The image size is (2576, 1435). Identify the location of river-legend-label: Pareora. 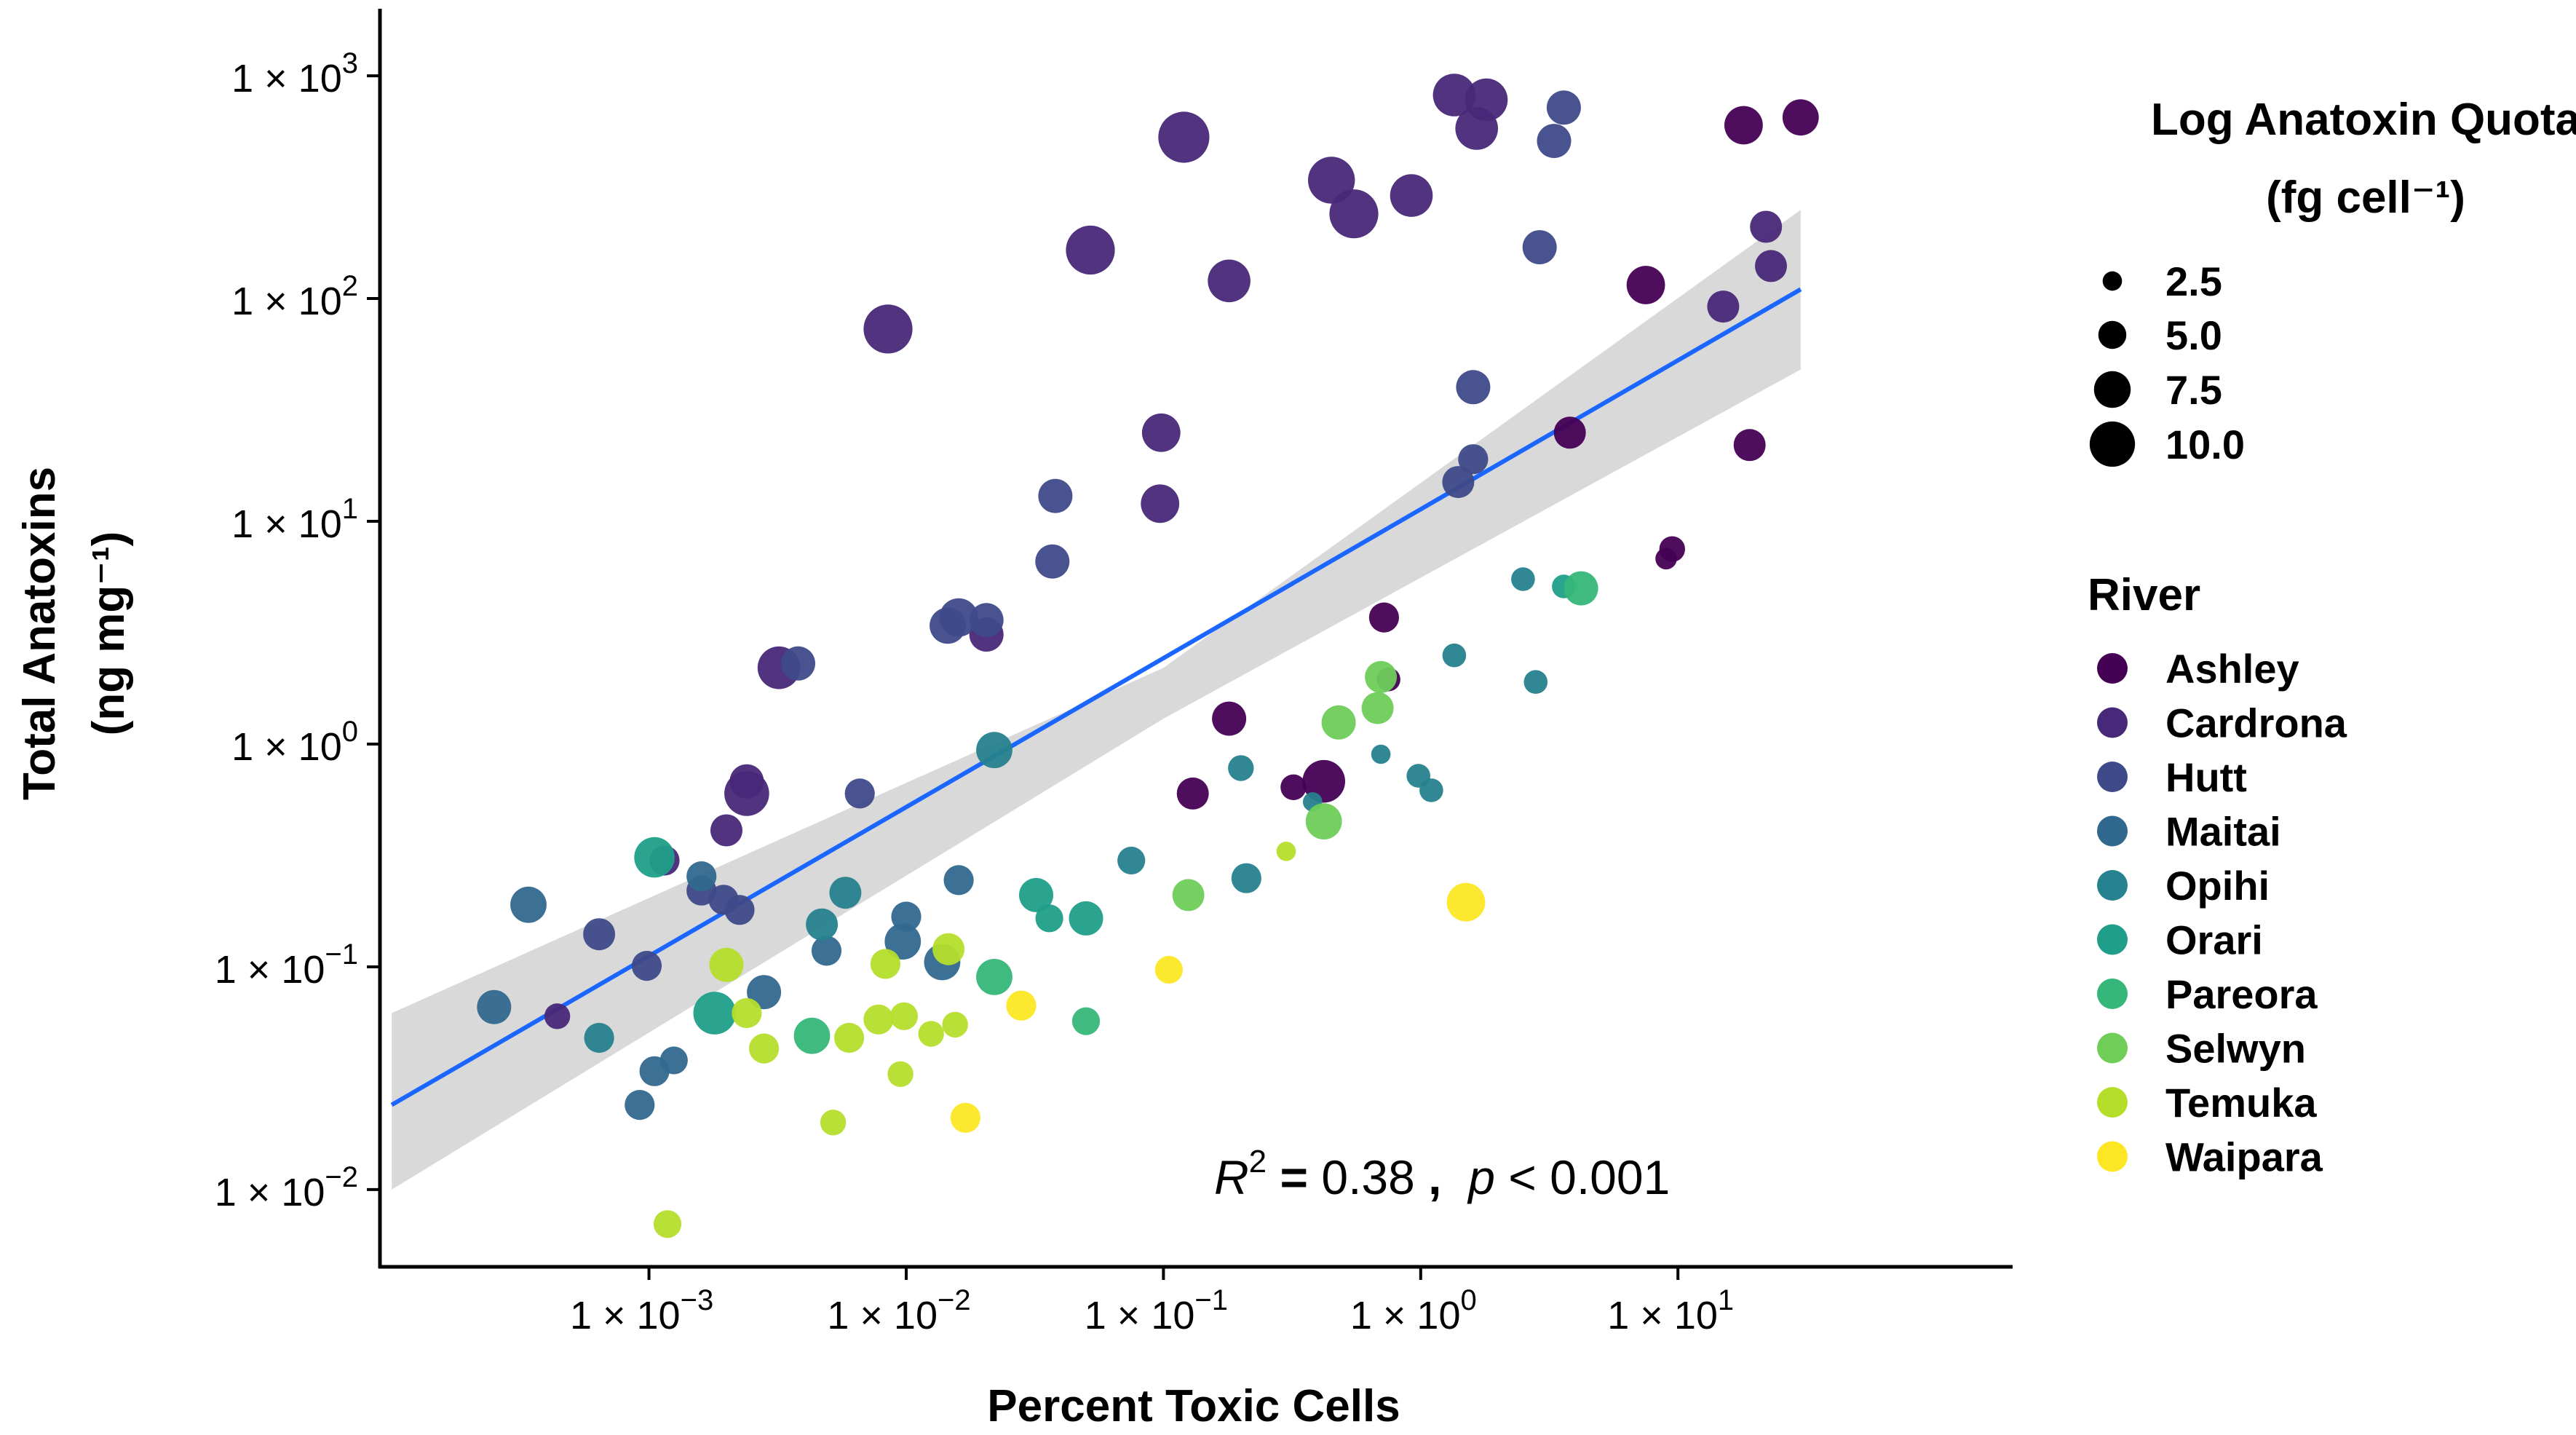
(2241, 994).